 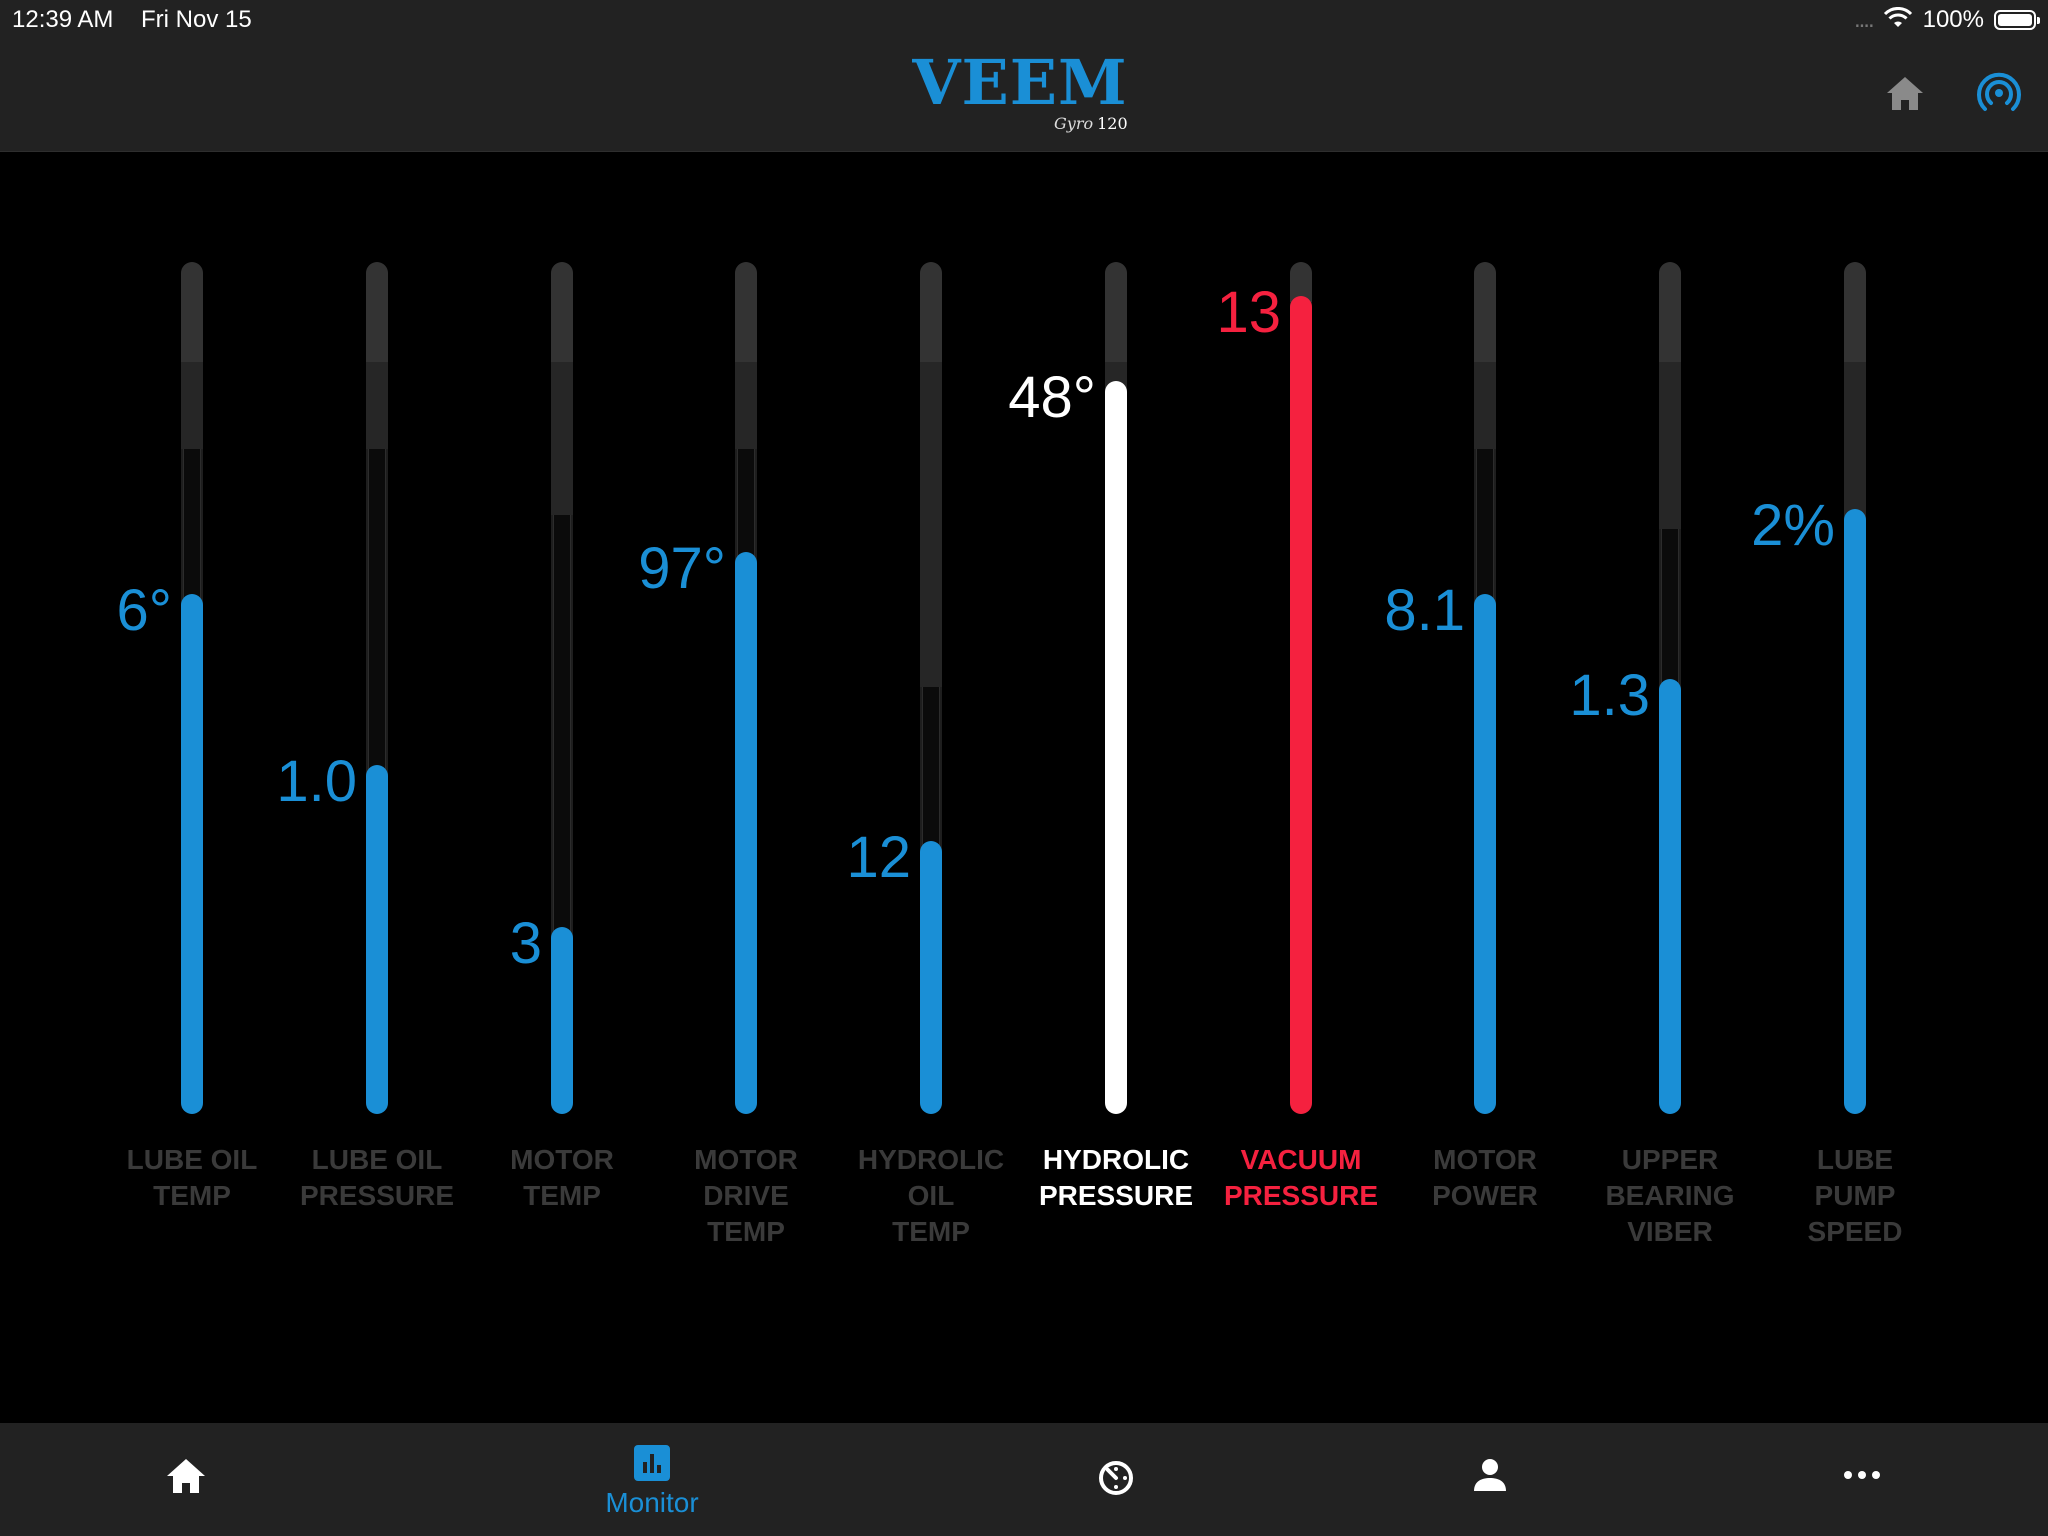 What do you see at coordinates (652, 1463) in the screenshot?
I see `monitor-chart-icon` at bounding box center [652, 1463].